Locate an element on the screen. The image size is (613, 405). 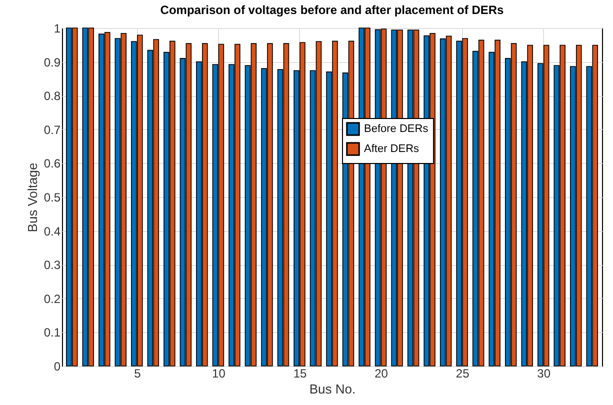
y-tick-label: 0.7 is located at coordinates (52, 129).